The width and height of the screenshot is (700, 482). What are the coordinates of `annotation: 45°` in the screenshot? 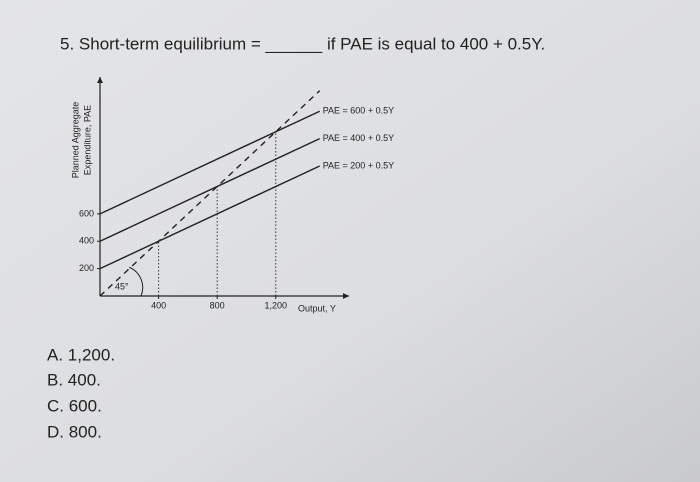 It's located at (122, 286).